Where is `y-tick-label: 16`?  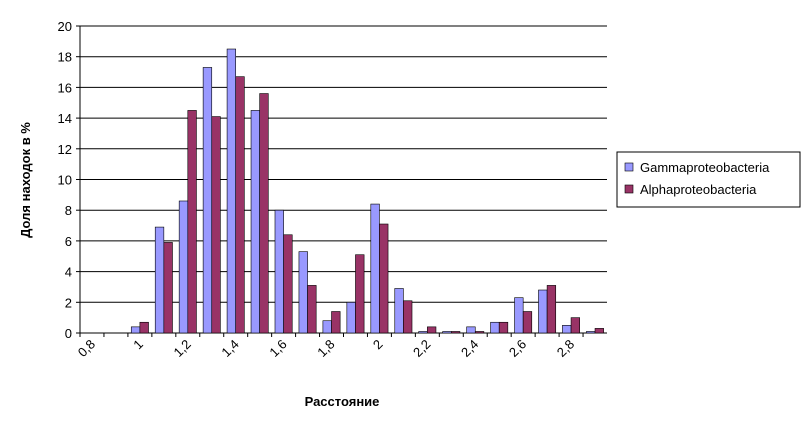
y-tick-label: 16 is located at coordinates (65, 87).